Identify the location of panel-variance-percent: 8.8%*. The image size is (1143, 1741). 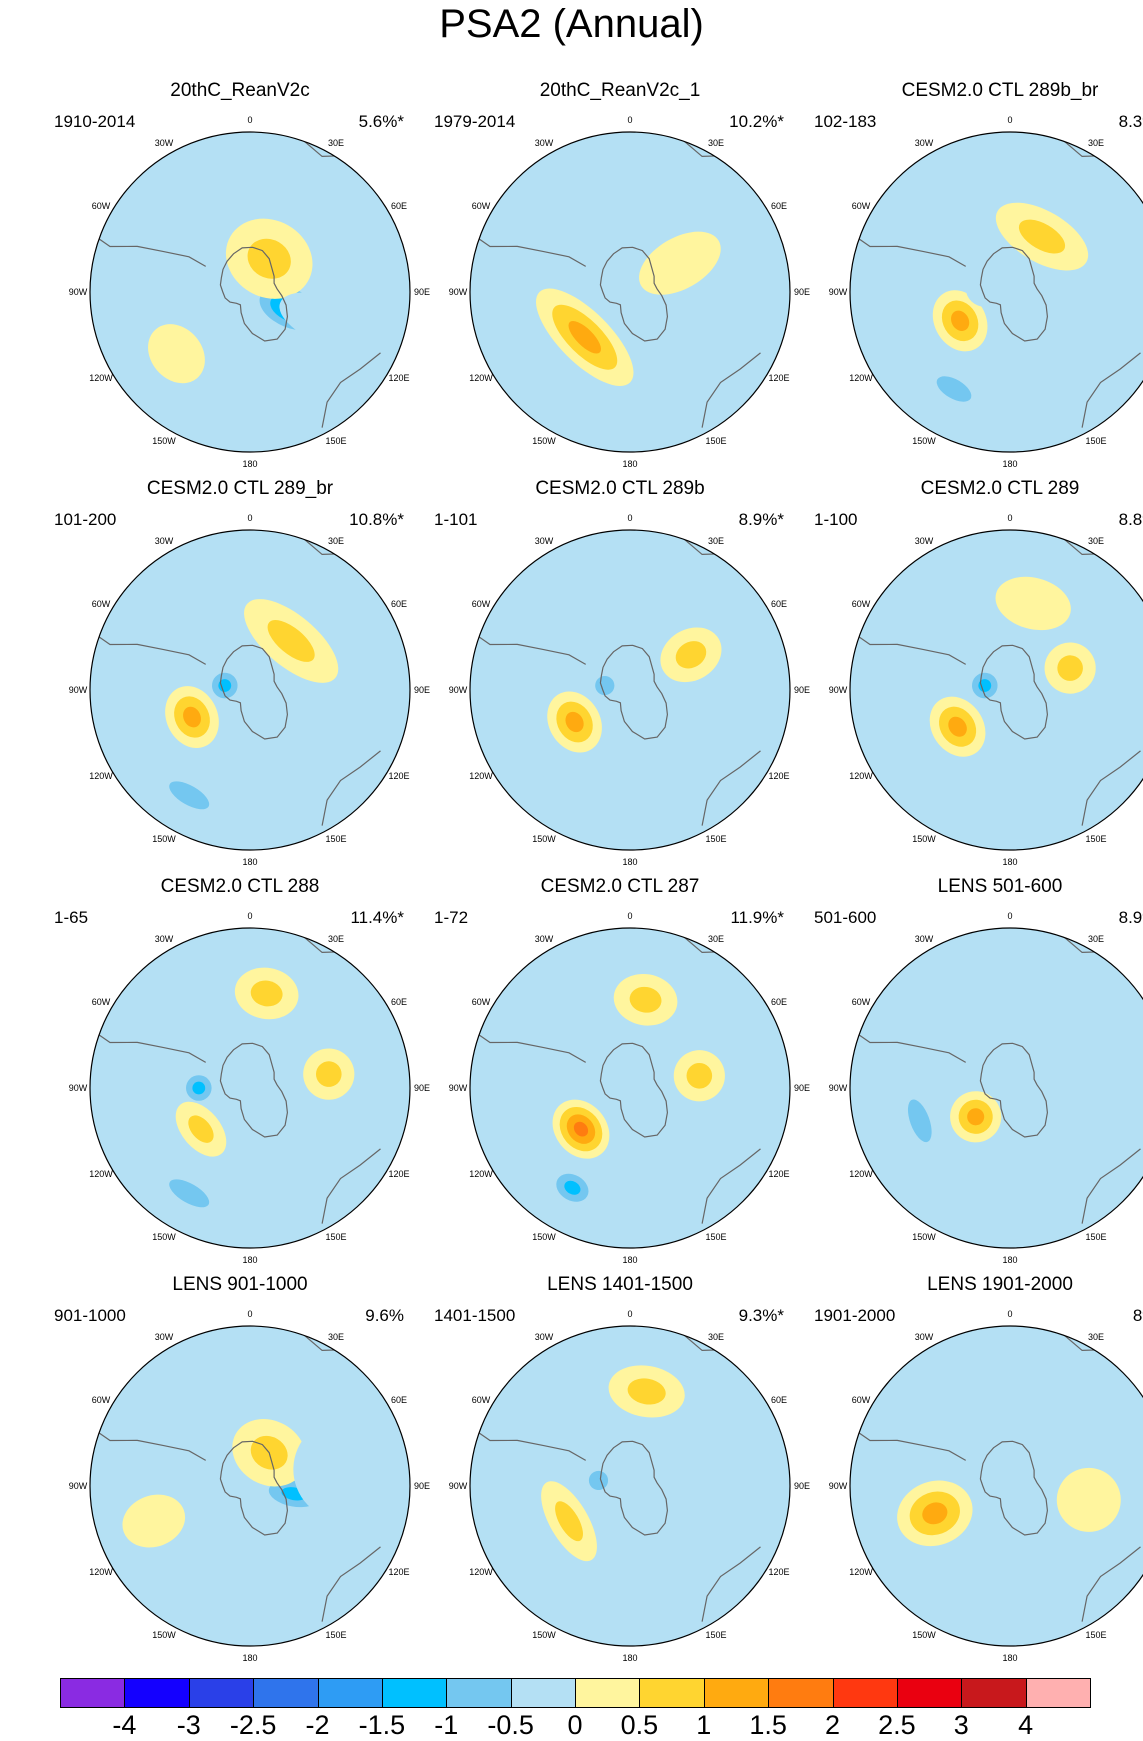
(1130, 519).